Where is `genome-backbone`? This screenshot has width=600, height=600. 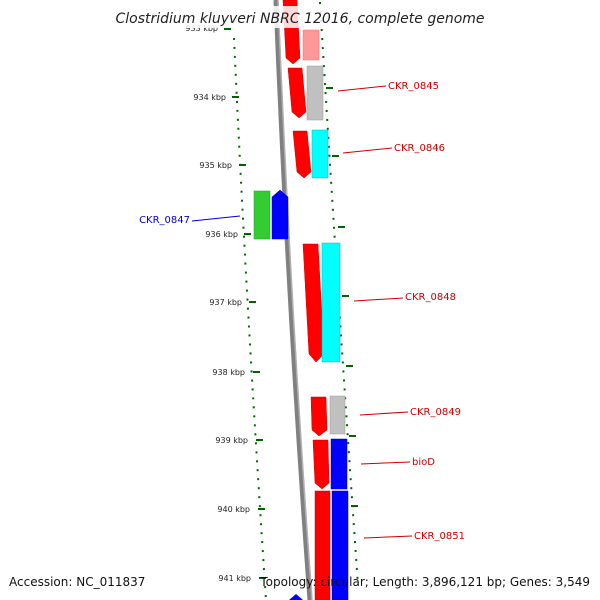 genome-backbone is located at coordinates (293, 300).